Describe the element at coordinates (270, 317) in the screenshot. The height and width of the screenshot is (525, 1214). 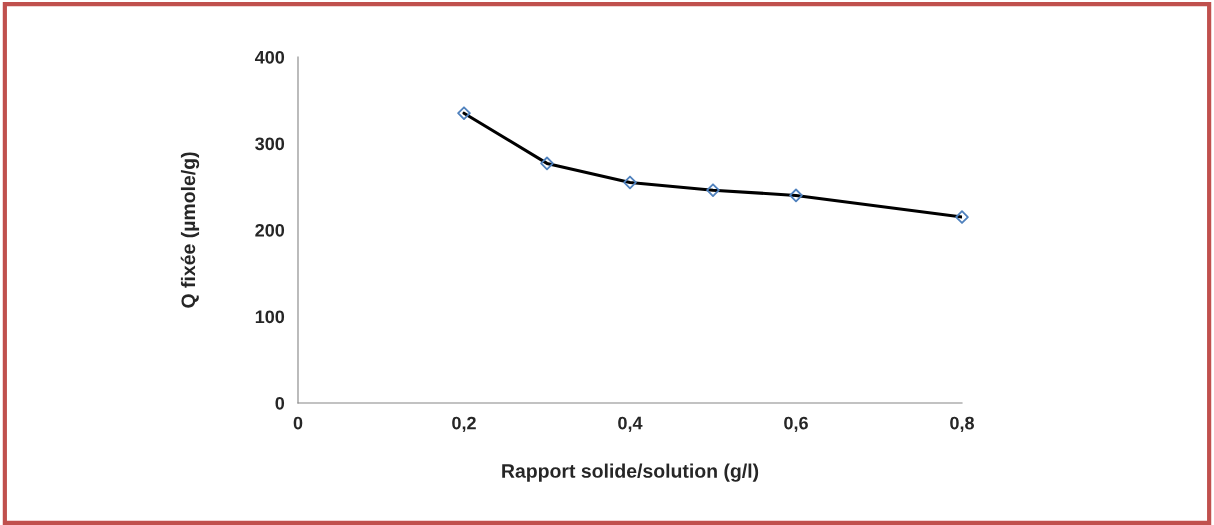
I see `y-tick-label: 100` at that location.